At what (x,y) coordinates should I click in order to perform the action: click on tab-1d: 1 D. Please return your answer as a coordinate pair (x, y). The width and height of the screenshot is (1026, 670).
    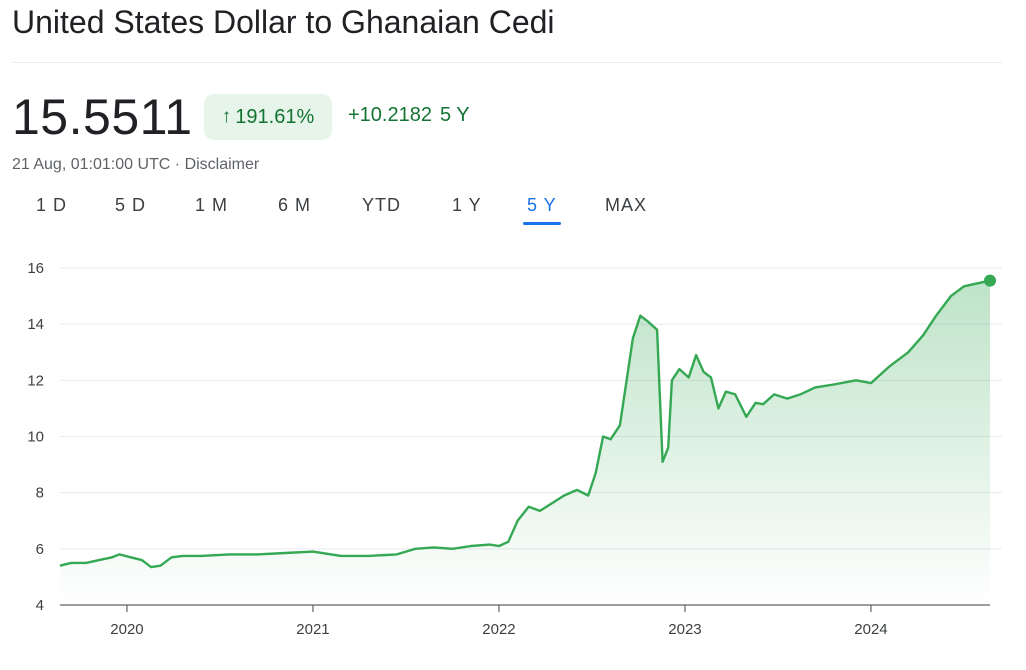
    Looking at the image, I should click on (52, 205).